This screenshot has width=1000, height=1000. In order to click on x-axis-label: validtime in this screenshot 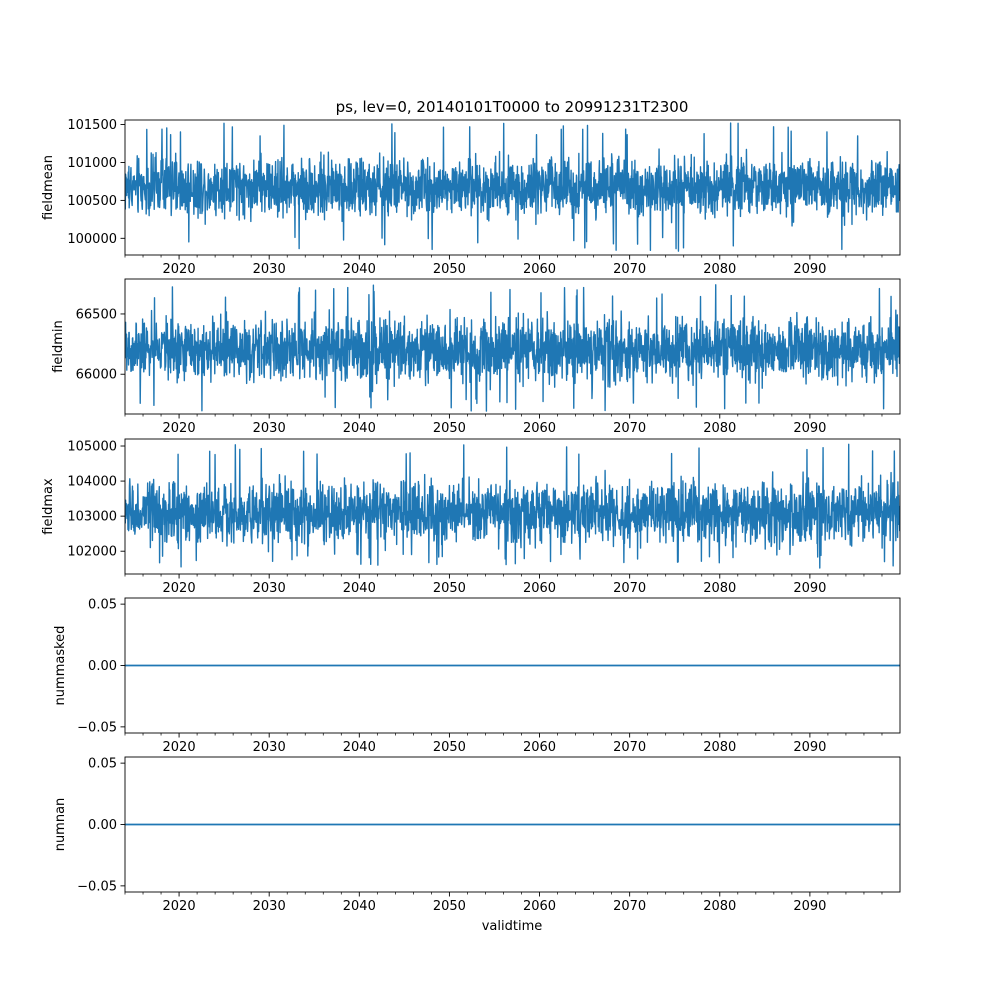, I will do `click(512, 926)`.